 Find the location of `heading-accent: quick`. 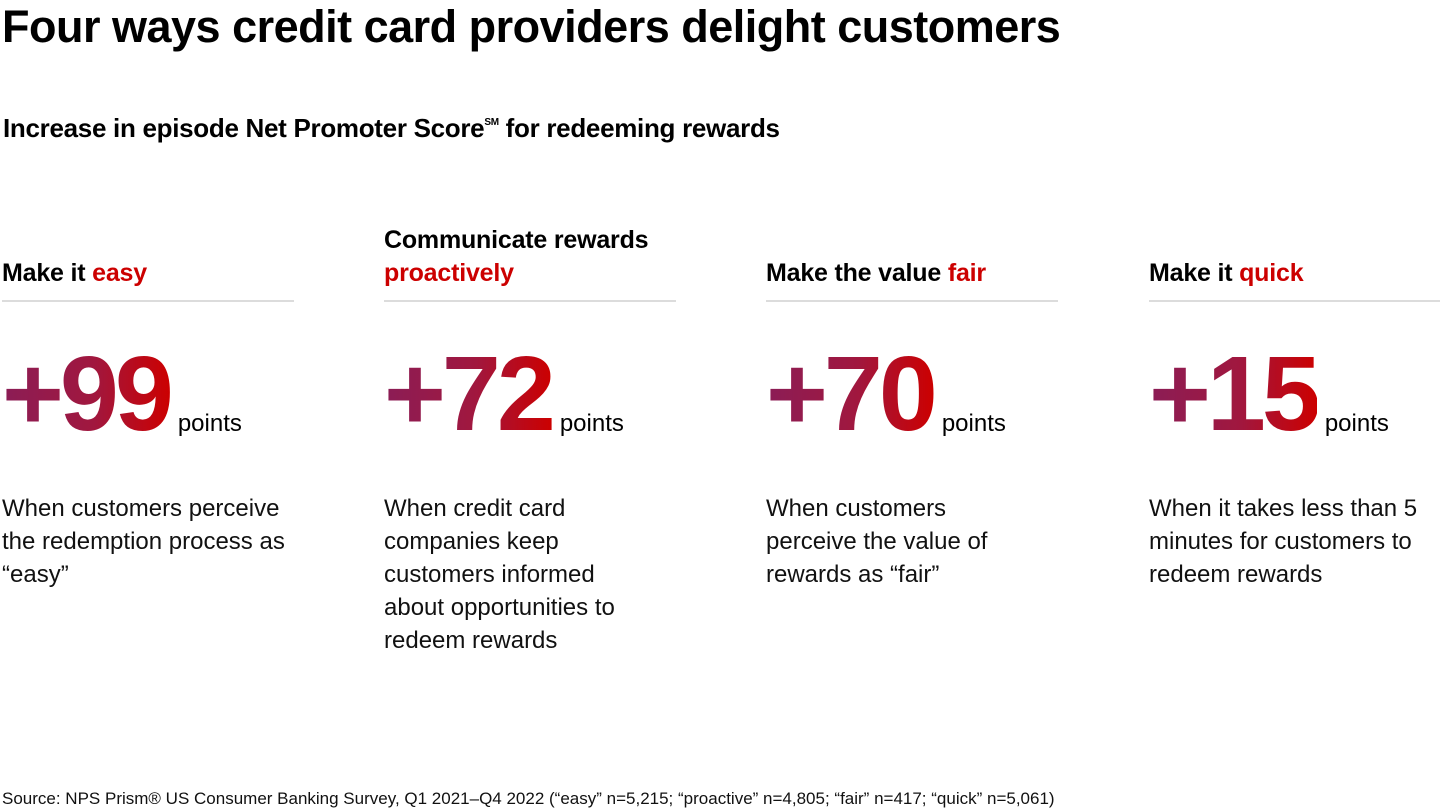

heading-accent: quick is located at coordinates (1271, 273).